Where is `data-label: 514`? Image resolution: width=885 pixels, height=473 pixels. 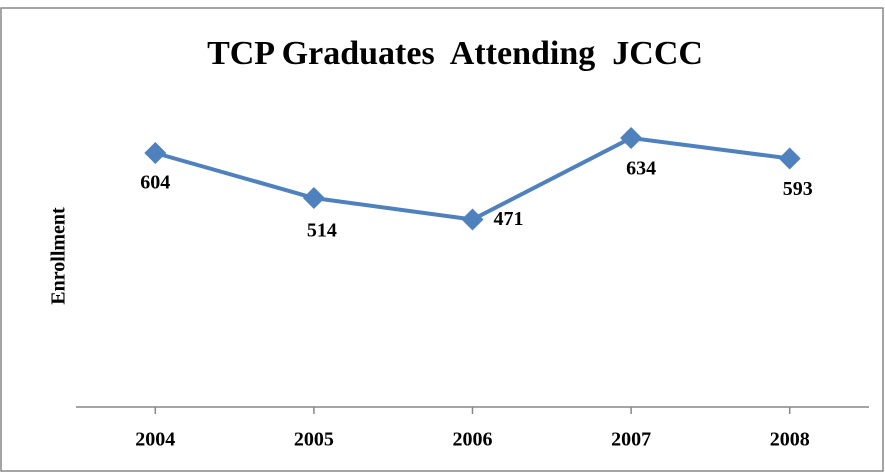 data-label: 514 is located at coordinates (322, 231).